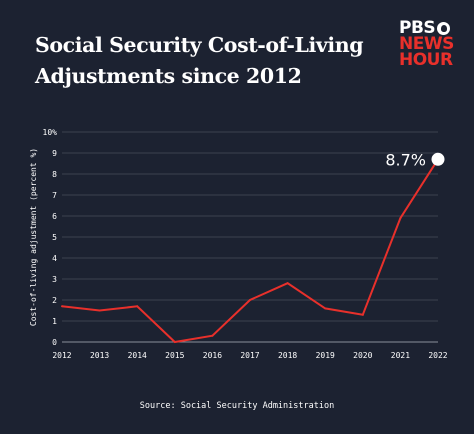 This screenshot has width=474, height=434. What do you see at coordinates (99, 355) in the screenshot?
I see `x-tick-label: 2013` at bounding box center [99, 355].